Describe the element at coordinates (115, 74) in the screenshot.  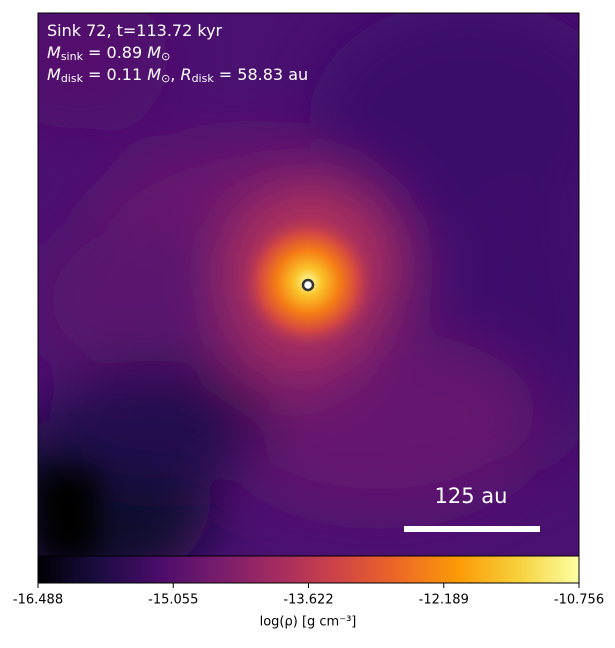
I see `annotation-part: = 0.11` at that location.